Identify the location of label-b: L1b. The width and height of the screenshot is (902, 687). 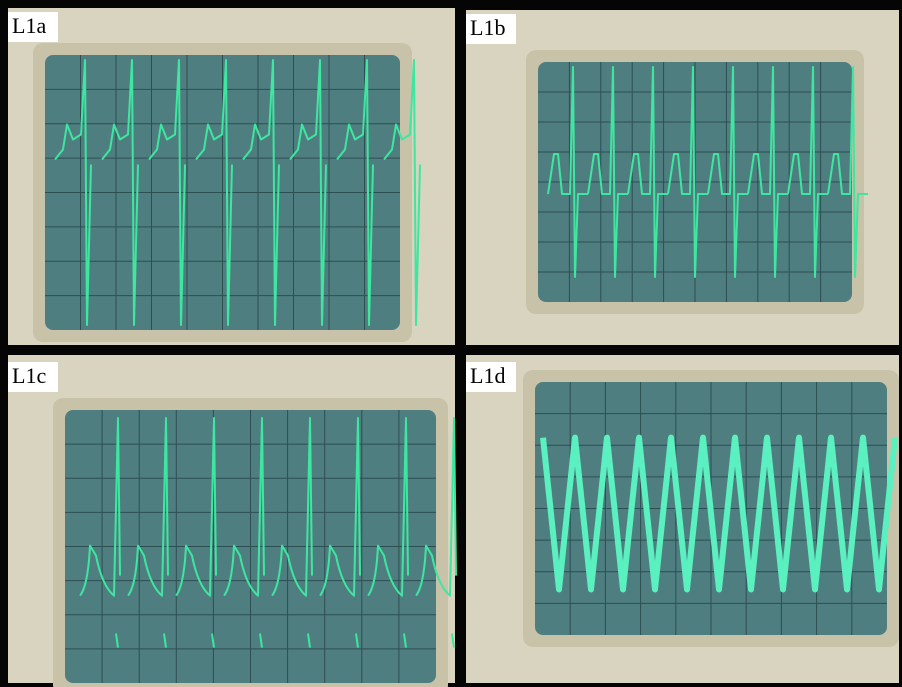
(491, 29).